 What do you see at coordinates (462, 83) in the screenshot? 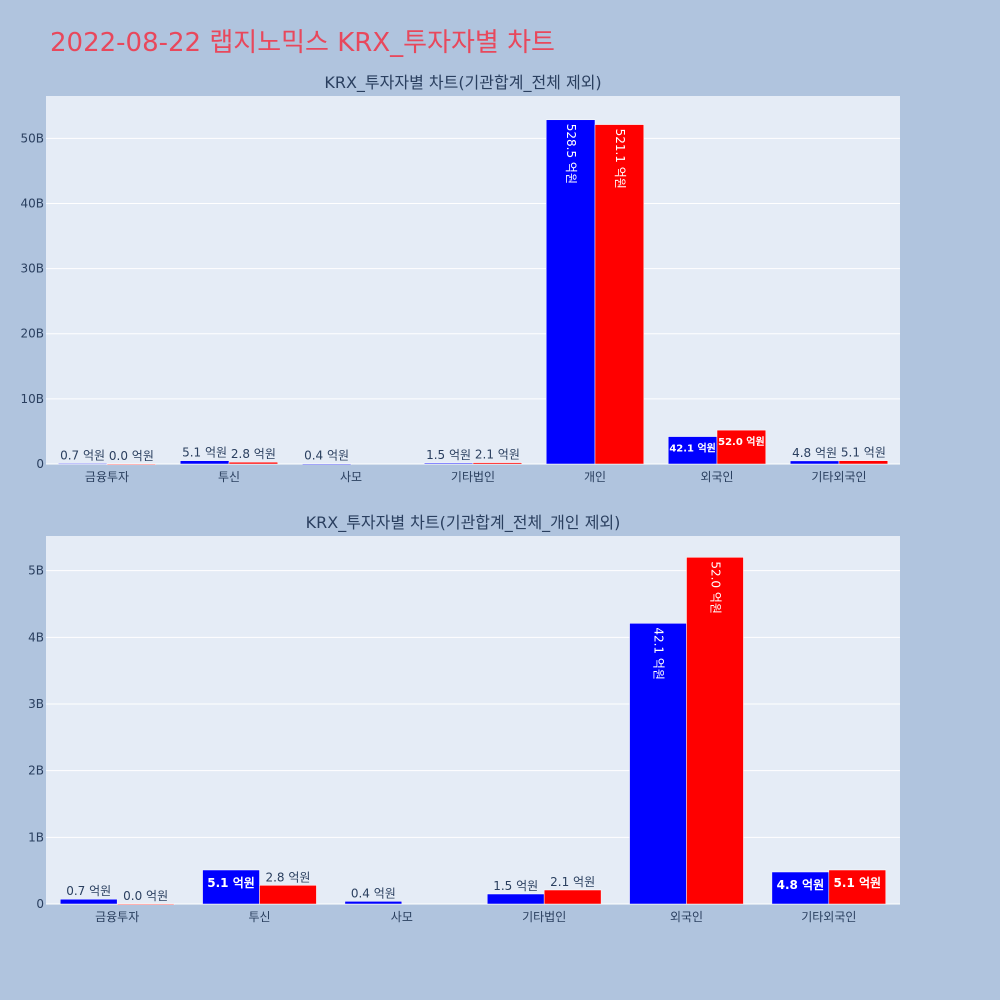
I see `chart-title: KRX_투자자별 차트(기관합계_전체 제외)` at bounding box center [462, 83].